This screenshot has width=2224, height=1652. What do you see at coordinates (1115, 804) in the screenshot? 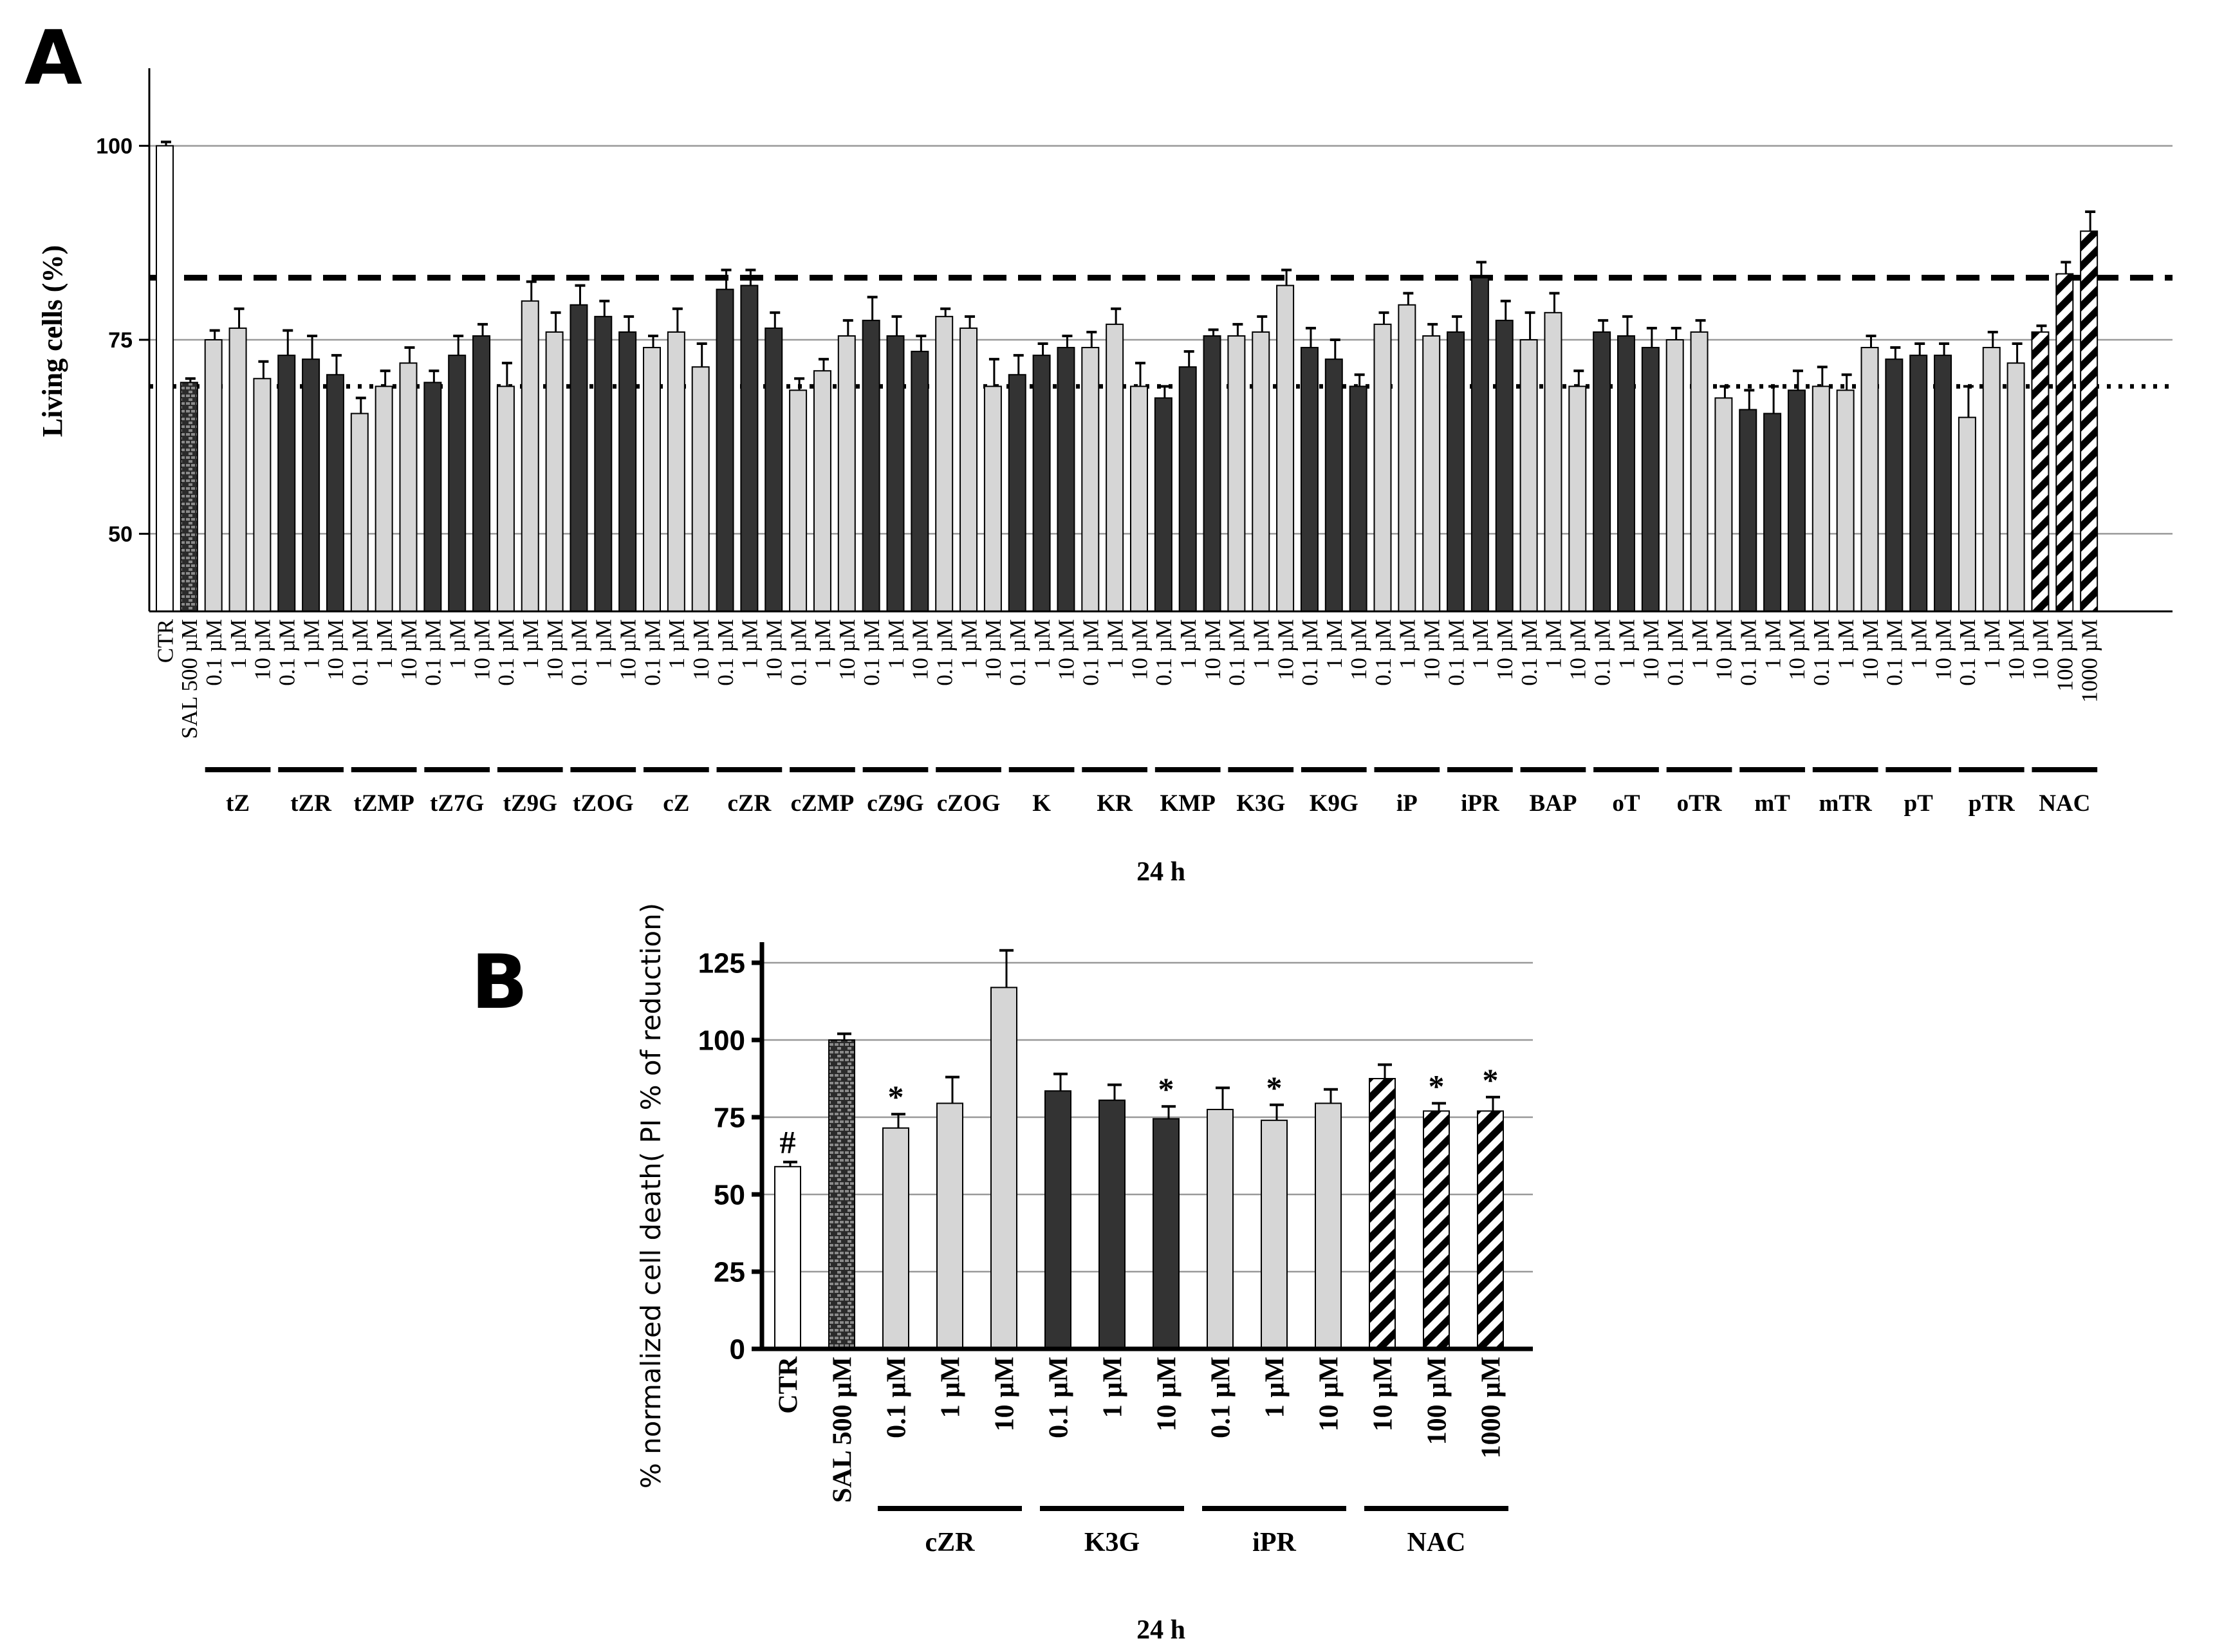
I see `group-label-KR: KR` at bounding box center [1115, 804].